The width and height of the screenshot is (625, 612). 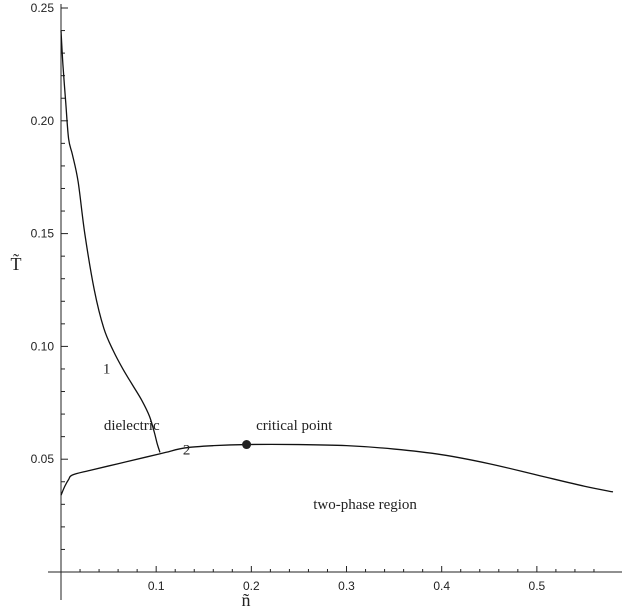 What do you see at coordinates (294, 426) in the screenshot?
I see `label-critical-point: critical point` at bounding box center [294, 426].